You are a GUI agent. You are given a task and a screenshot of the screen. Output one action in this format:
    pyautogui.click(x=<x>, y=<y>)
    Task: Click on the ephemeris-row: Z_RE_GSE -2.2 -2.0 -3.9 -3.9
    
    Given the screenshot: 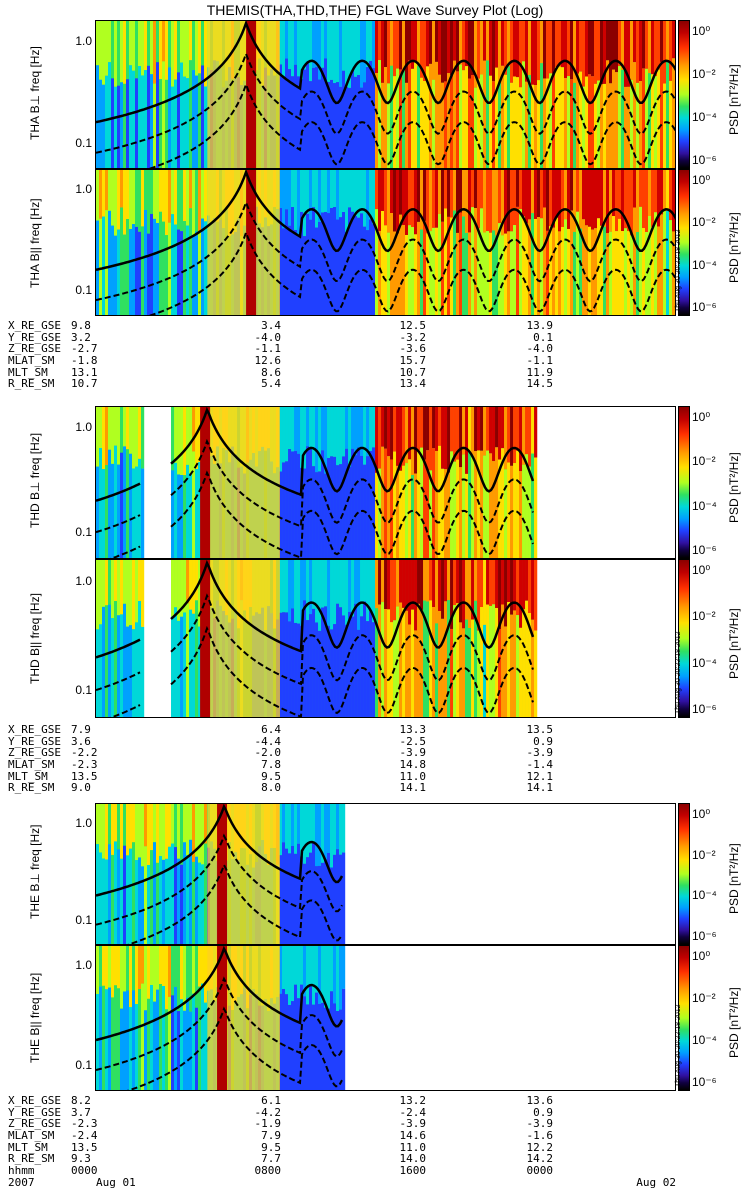 What is the action you would take?
    pyautogui.click(x=338, y=753)
    